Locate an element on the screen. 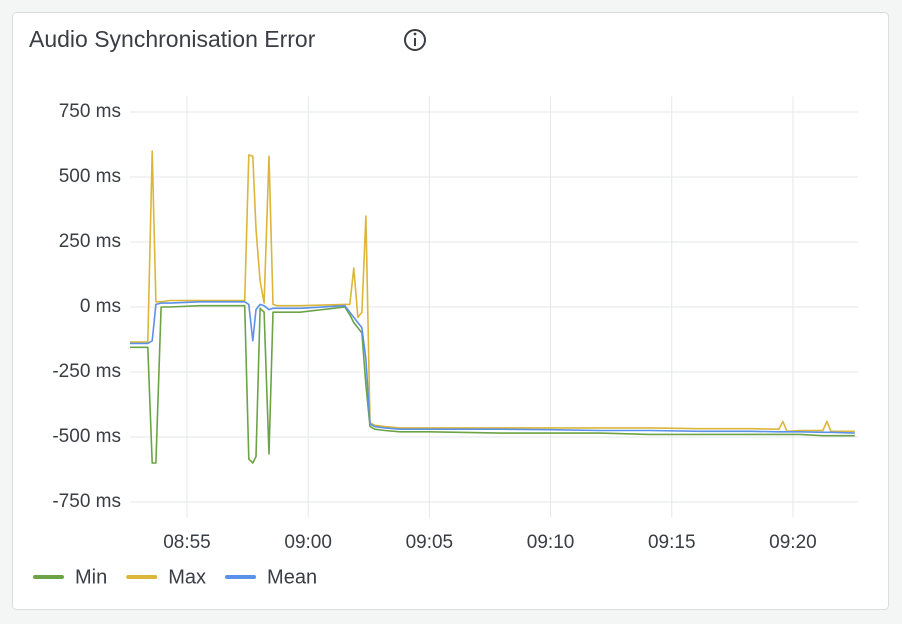  y-tick-label: 750 ms is located at coordinates (90, 111).